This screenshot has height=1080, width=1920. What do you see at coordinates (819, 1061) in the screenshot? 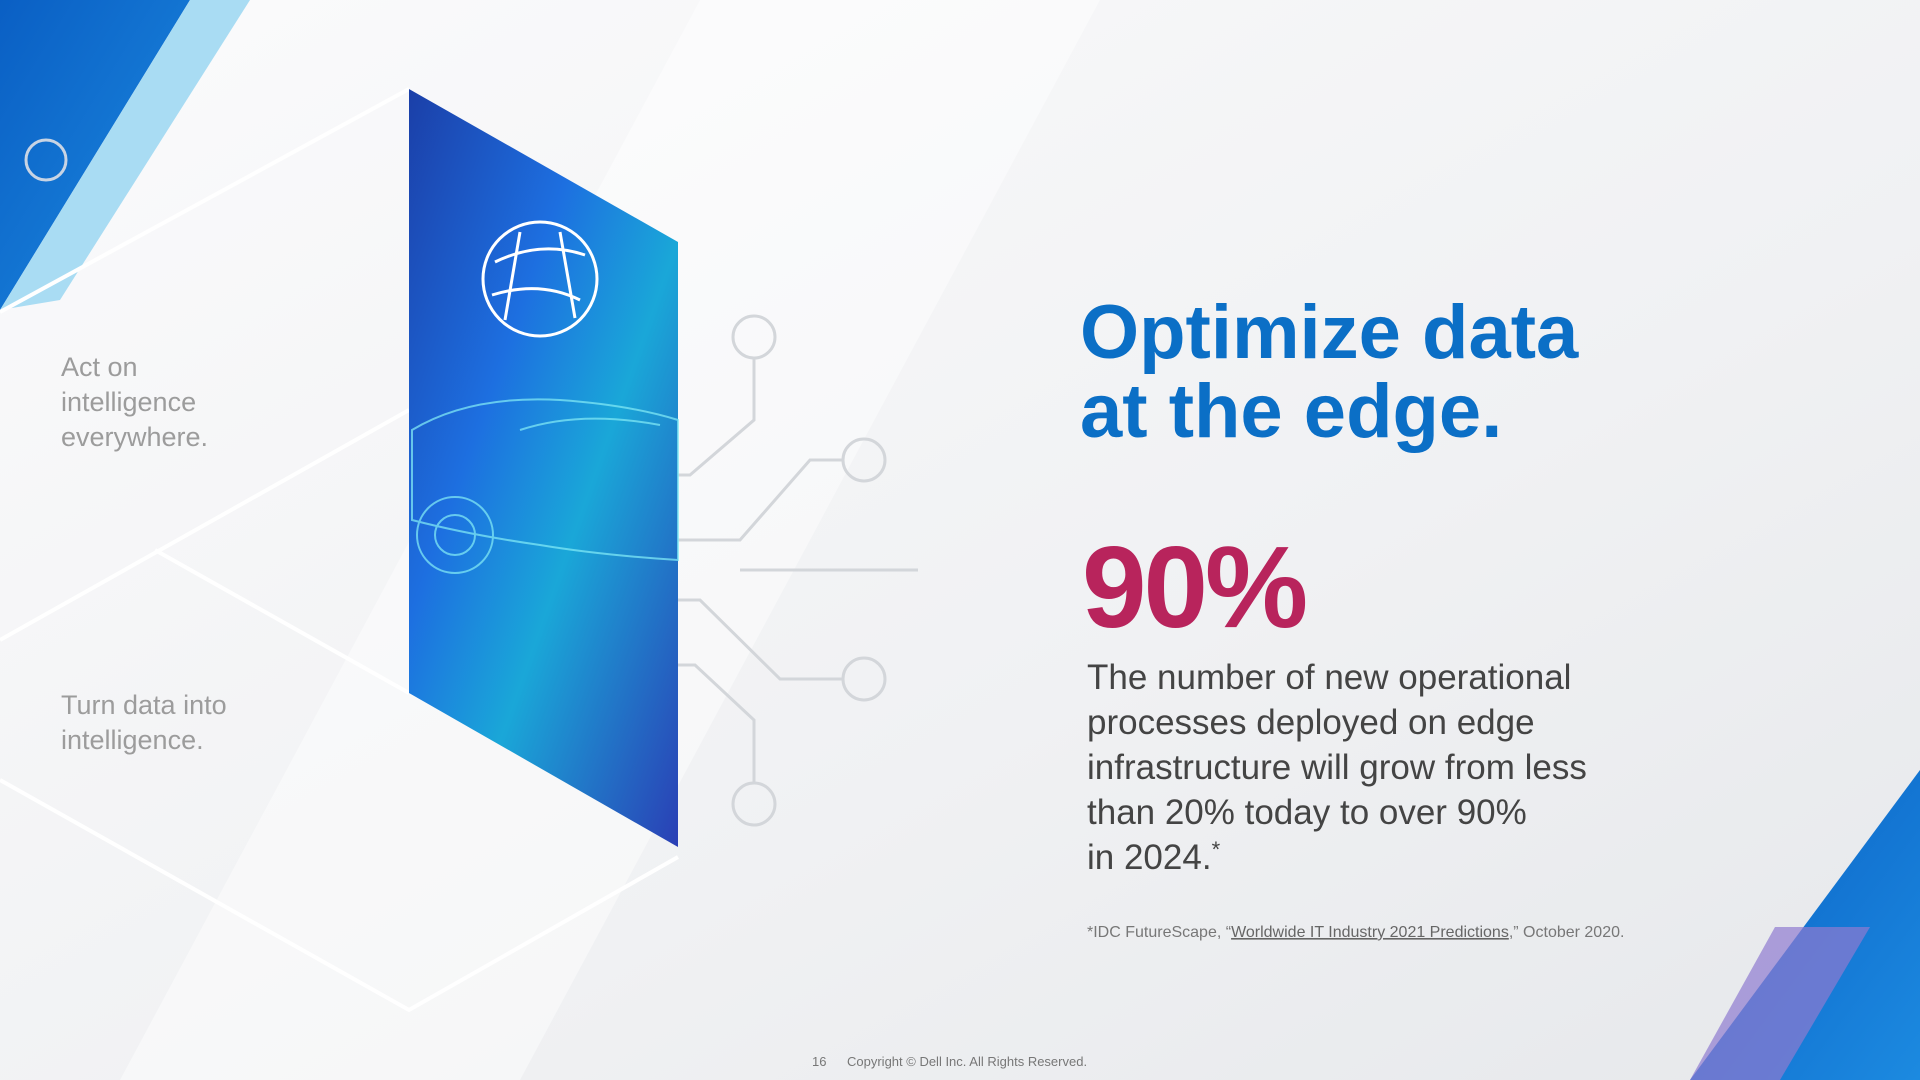
I see `page-number: 16` at bounding box center [819, 1061].